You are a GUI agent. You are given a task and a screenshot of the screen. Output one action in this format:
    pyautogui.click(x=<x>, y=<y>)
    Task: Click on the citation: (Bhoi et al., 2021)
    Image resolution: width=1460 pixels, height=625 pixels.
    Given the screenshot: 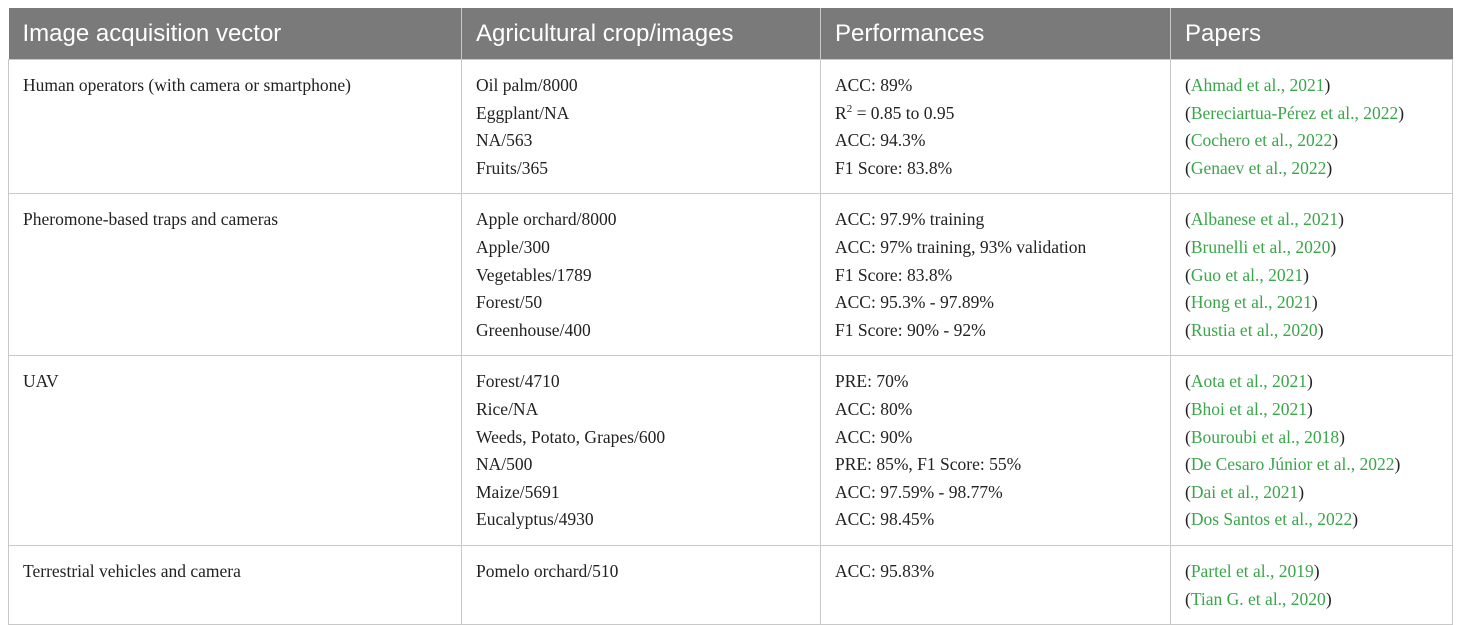 What is the action you would take?
    pyautogui.click(x=1249, y=408)
    